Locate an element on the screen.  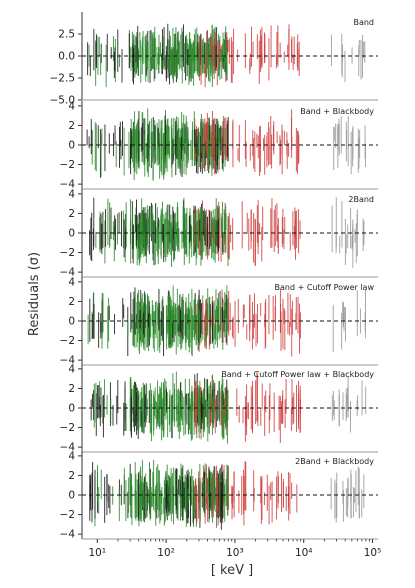
panel-label: Band + Blackbody is located at coordinates (337, 111).